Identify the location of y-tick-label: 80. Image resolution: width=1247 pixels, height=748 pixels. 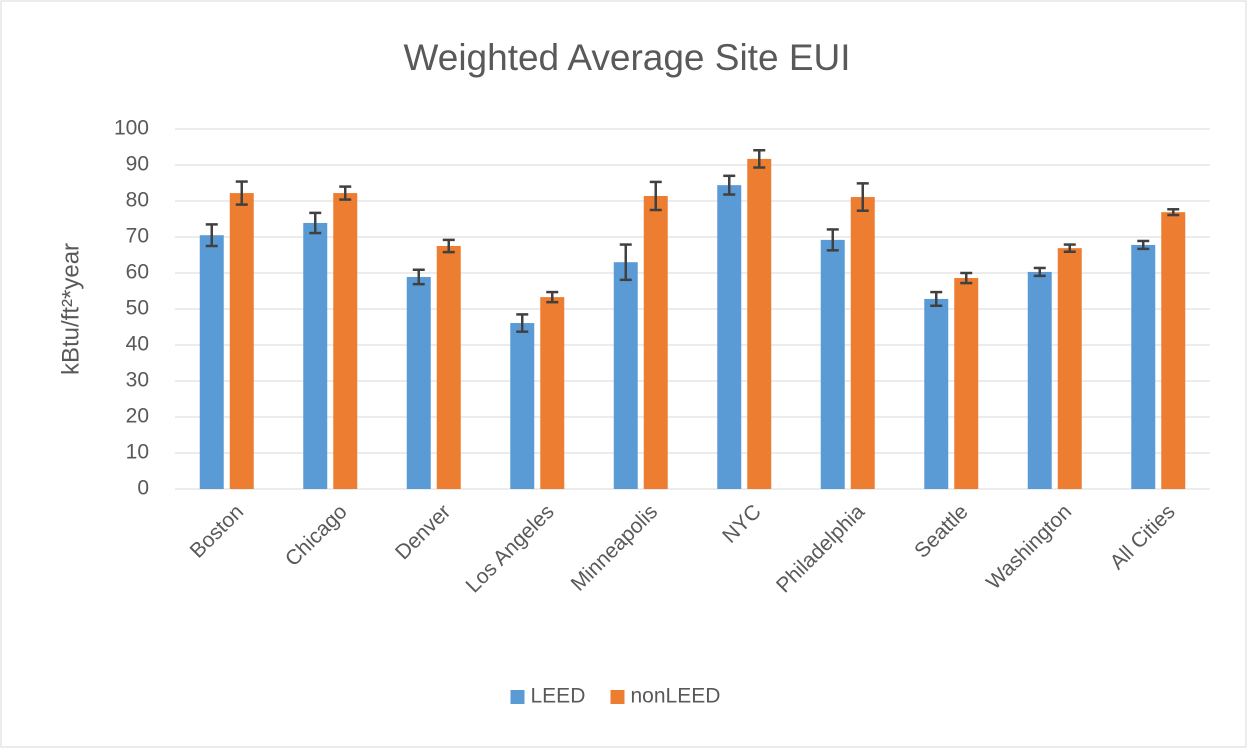
(137, 200).